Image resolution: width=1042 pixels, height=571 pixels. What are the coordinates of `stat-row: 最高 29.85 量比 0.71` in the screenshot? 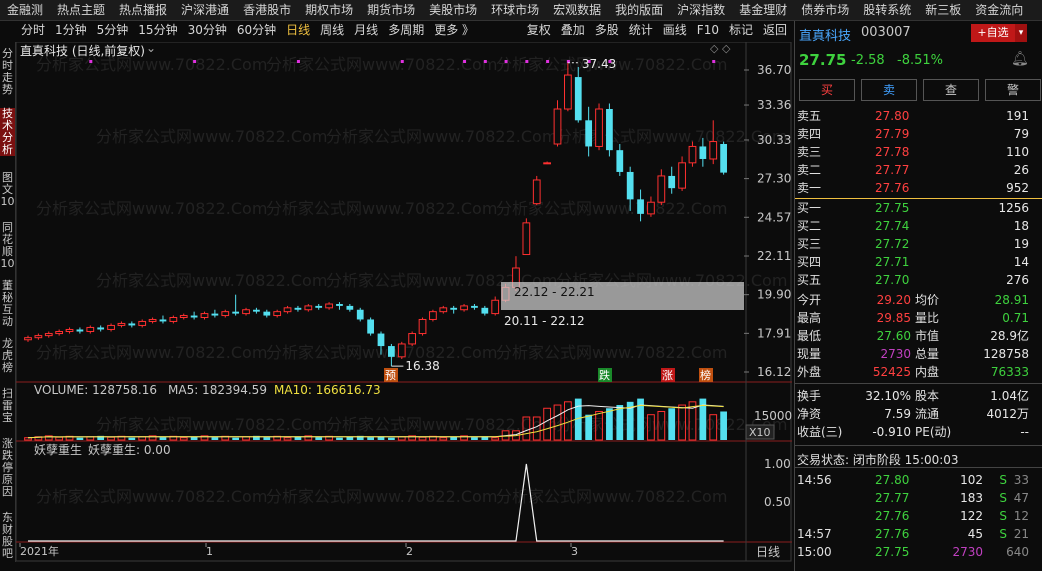 It's located at (918, 318).